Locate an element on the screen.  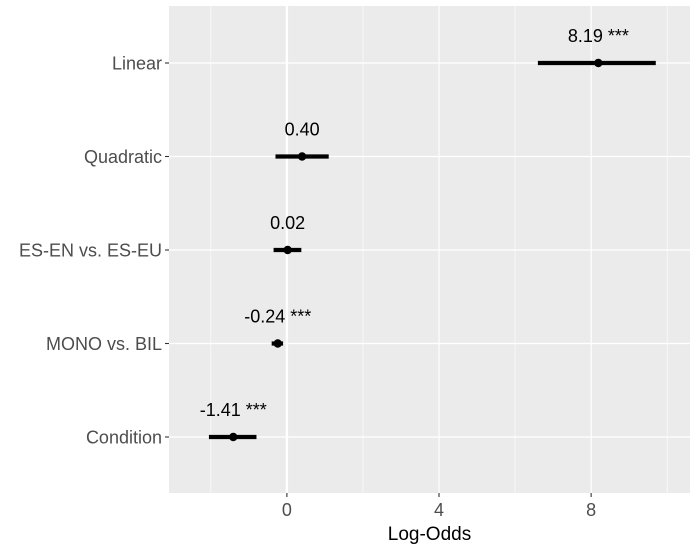
data-label: -0.24 *** is located at coordinates (277, 317).